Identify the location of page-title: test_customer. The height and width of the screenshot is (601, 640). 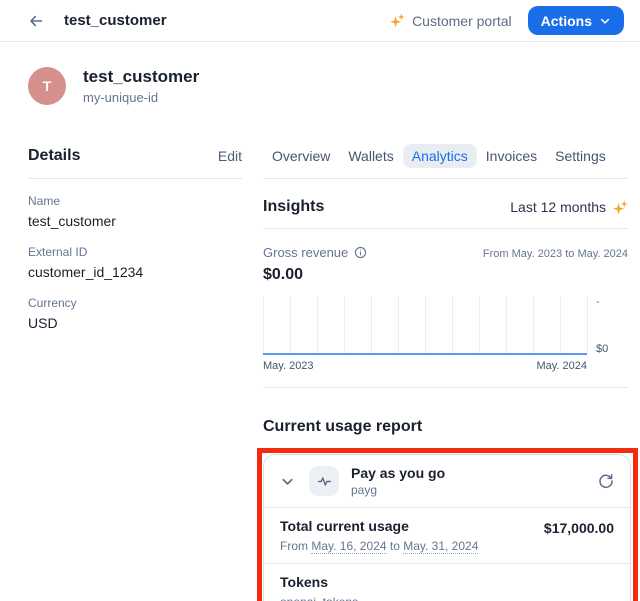
(115, 20).